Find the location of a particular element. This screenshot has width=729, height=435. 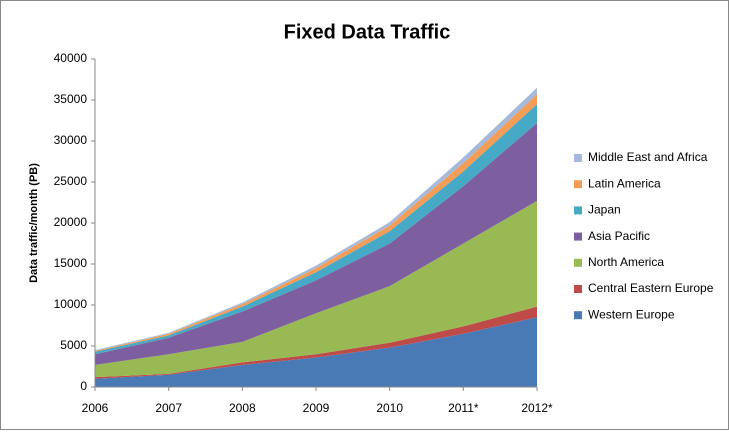

legend-label: Asia Pacific is located at coordinates (619, 236).